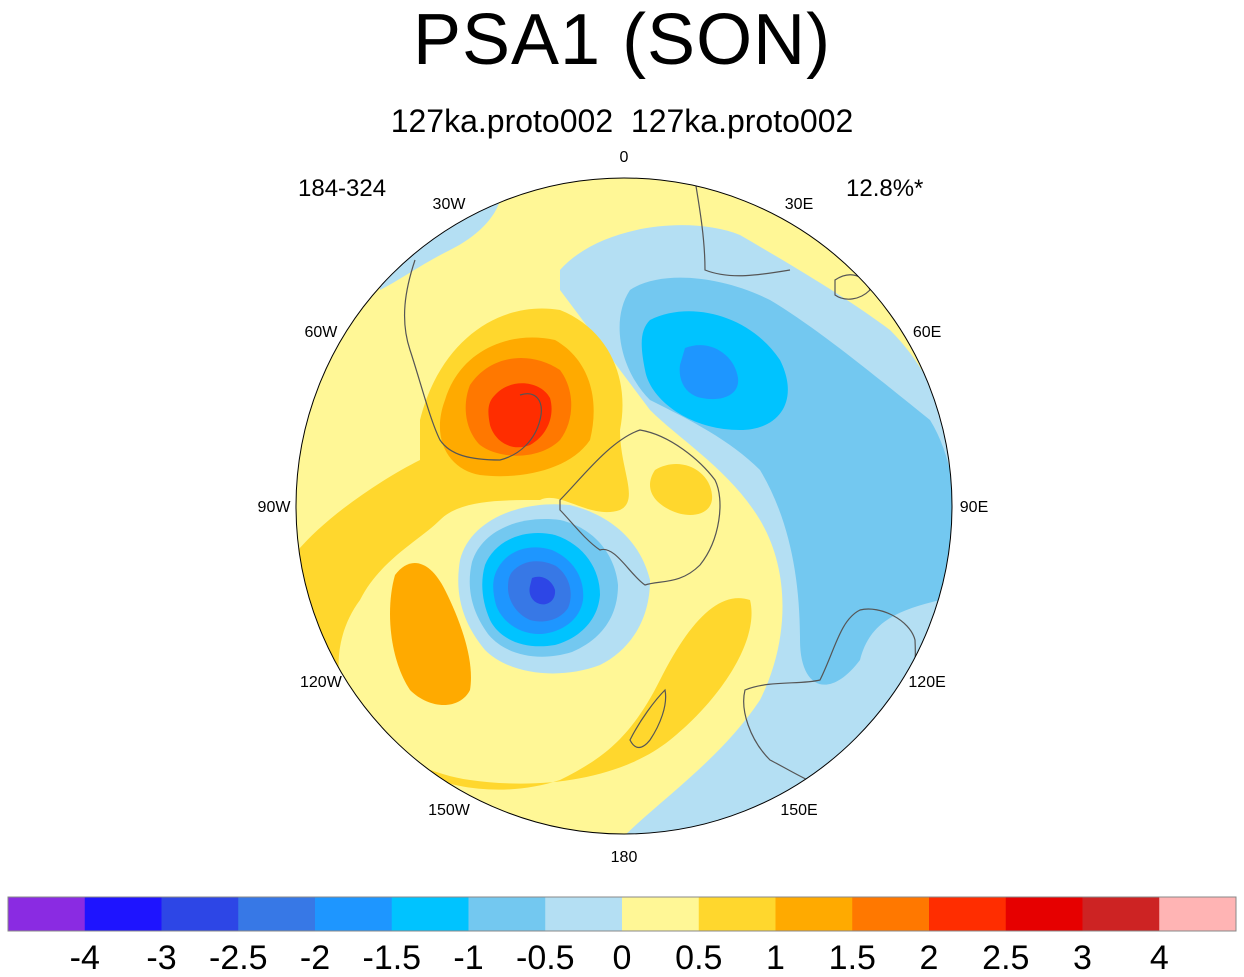  What do you see at coordinates (852, 287) in the screenshot?
I see `coastline-madagascar` at bounding box center [852, 287].